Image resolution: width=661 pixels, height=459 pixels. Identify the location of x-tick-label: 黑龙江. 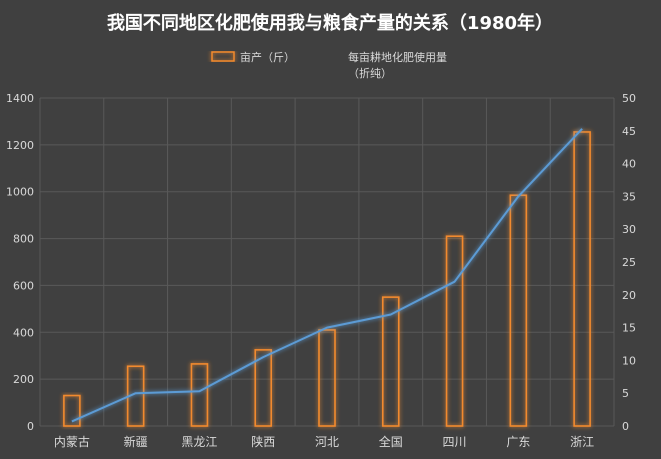
(199, 442).